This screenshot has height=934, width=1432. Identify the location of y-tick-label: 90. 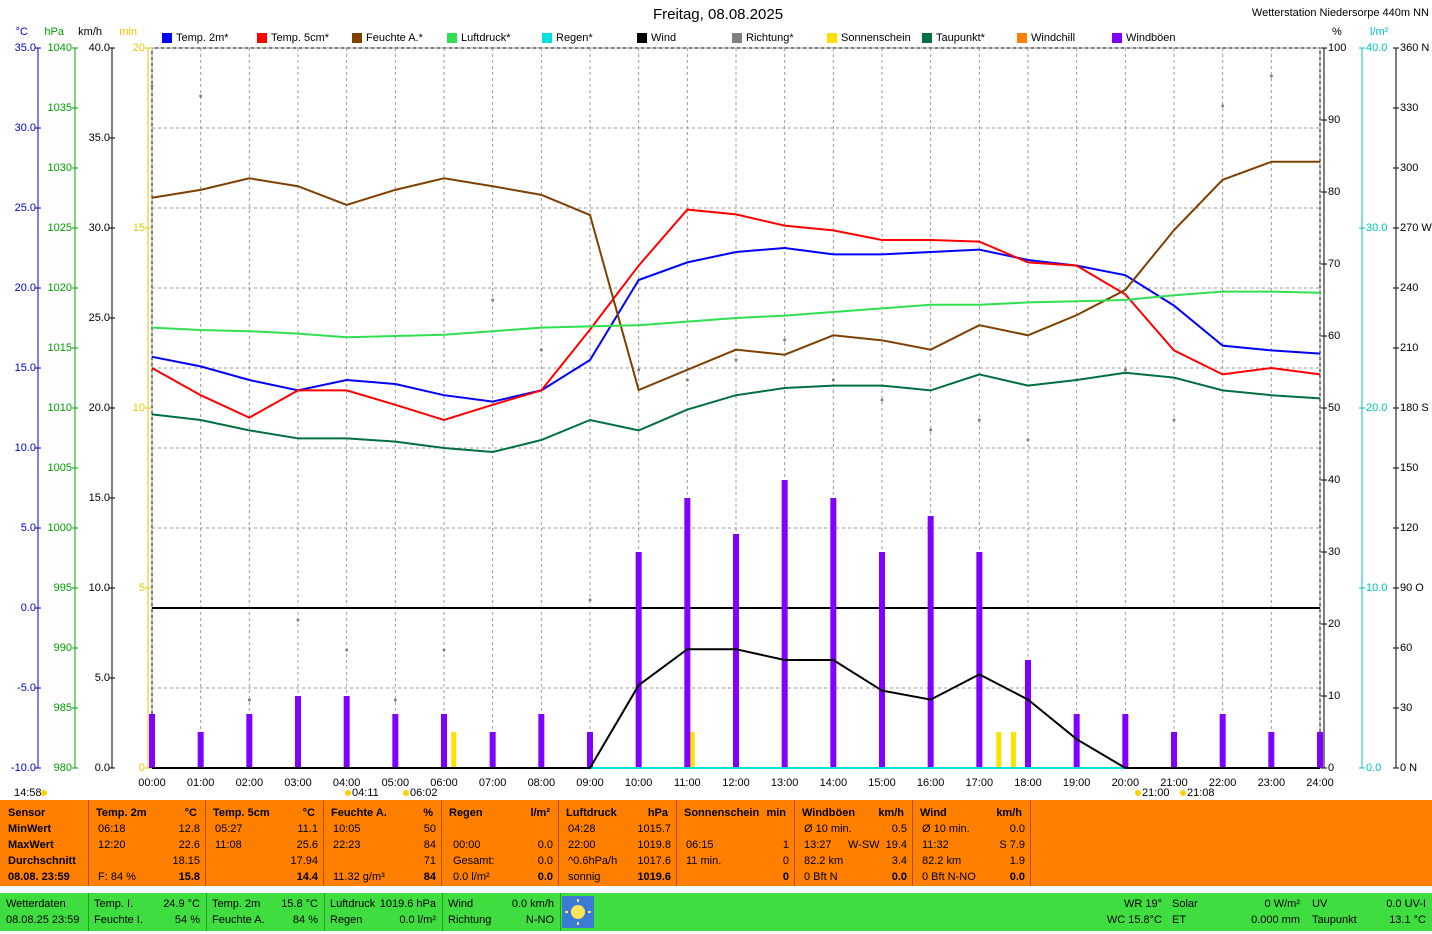
(1334, 120).